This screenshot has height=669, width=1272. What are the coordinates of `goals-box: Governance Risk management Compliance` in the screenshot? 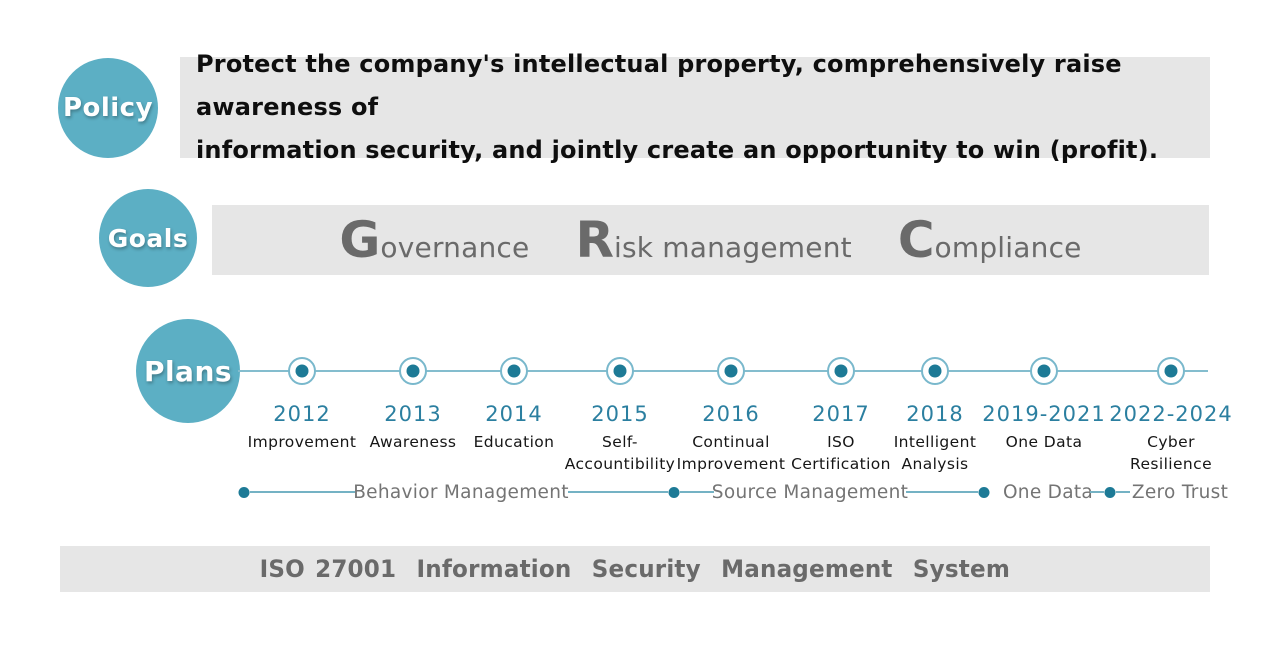 It's located at (710, 240).